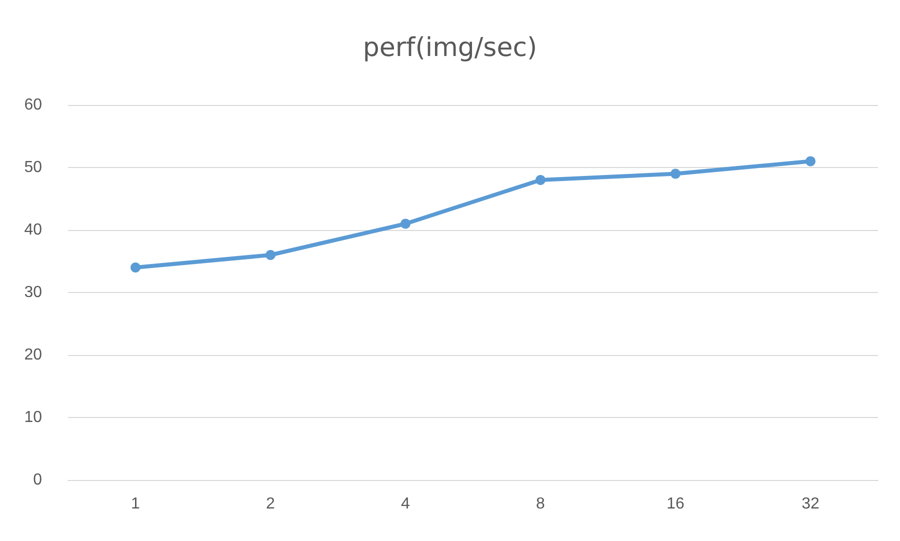 This screenshot has height=541, width=900. What do you see at coordinates (135, 504) in the screenshot?
I see `x-tick-label: 1` at bounding box center [135, 504].